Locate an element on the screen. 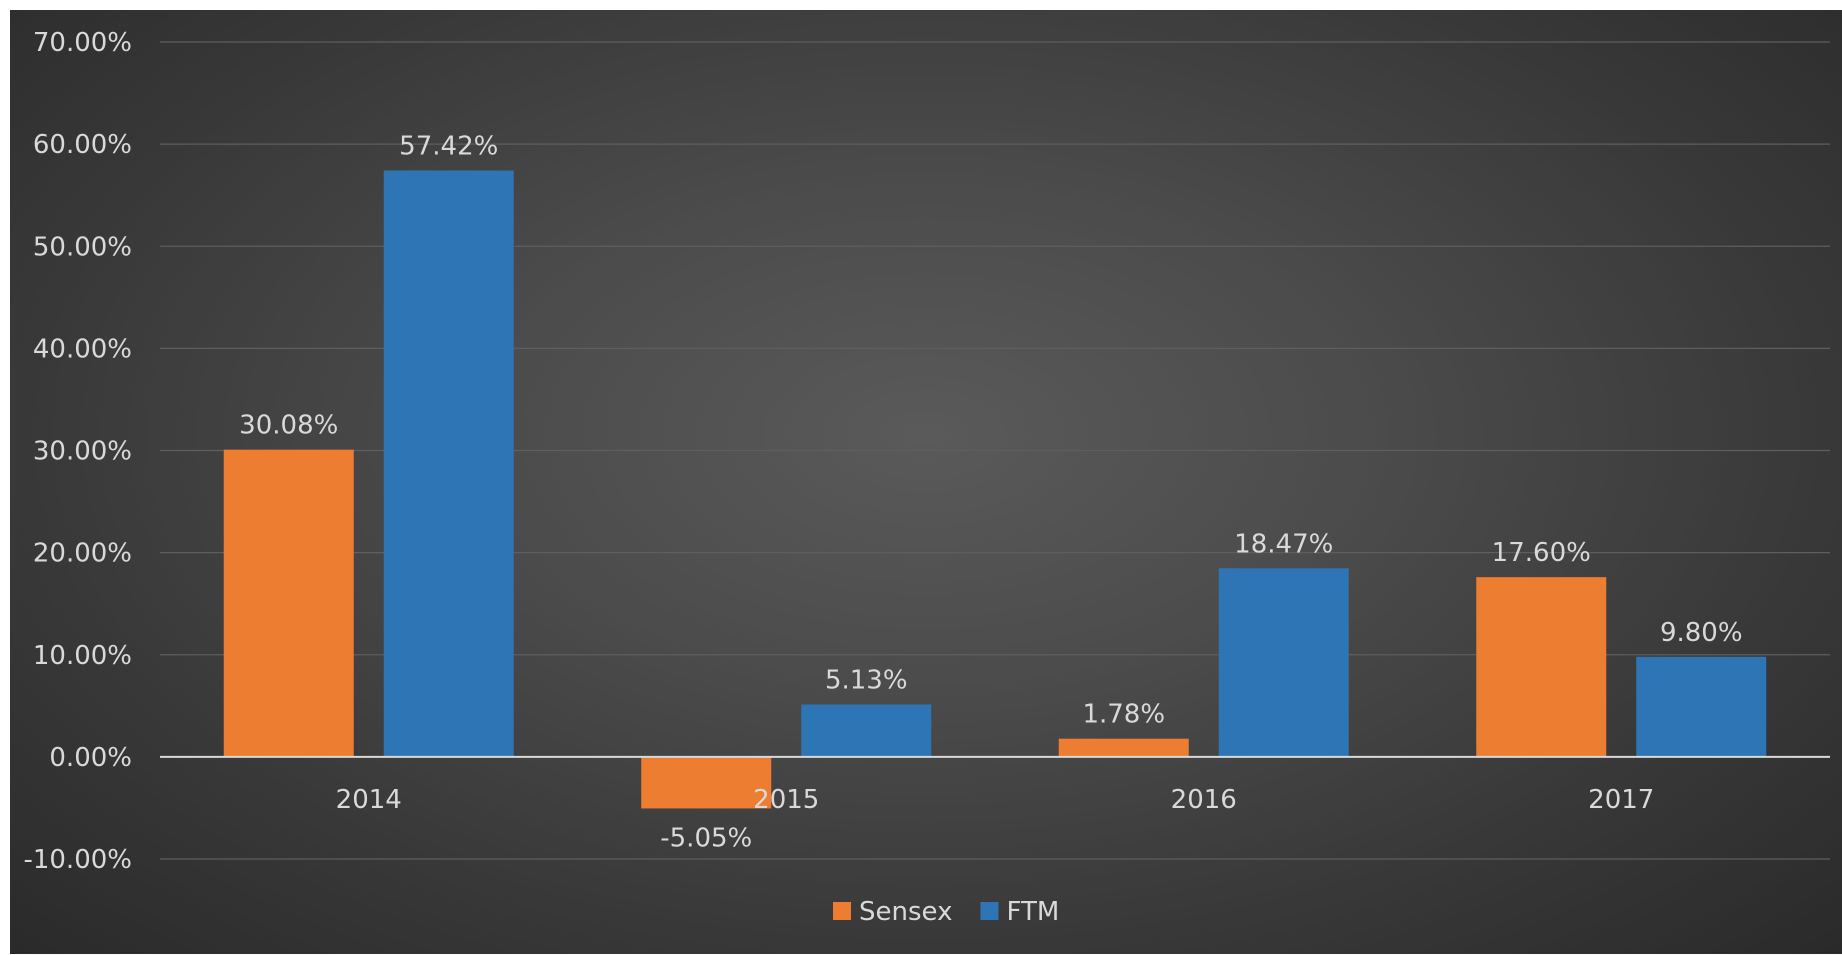 This screenshot has height=955, width=1842. data-label-ftm-2014: 57.42% is located at coordinates (448, 146).